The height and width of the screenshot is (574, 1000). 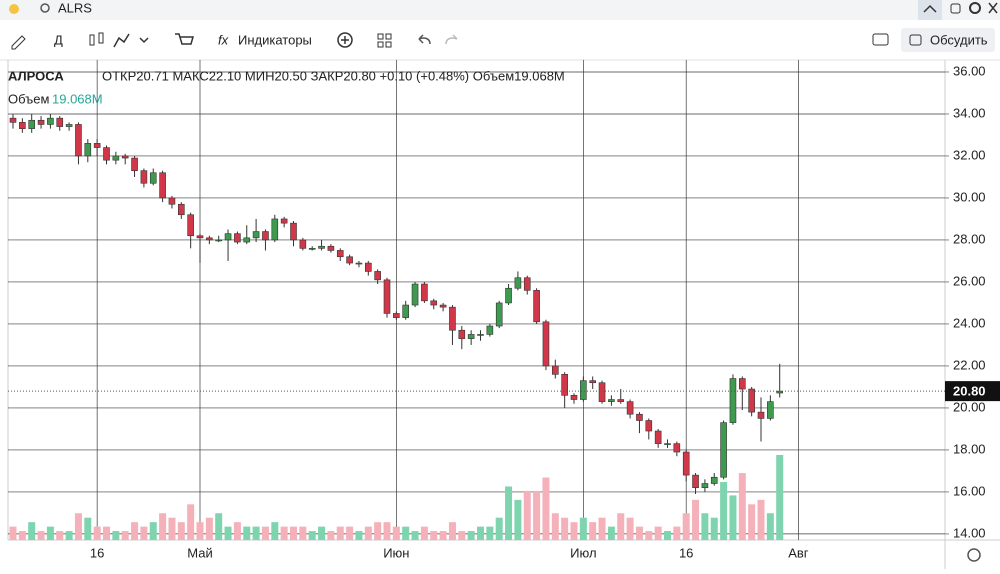 I want to click on cart-icon, so click(x=184, y=39).